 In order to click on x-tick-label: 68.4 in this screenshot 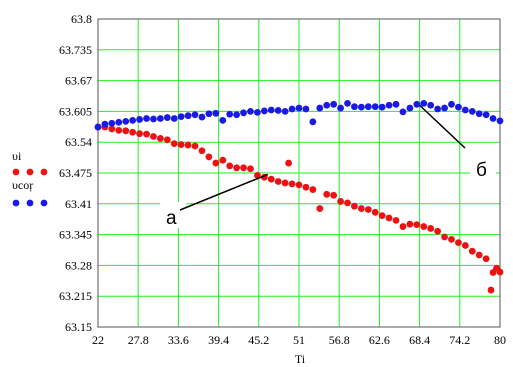, I will do `click(419, 340)`.